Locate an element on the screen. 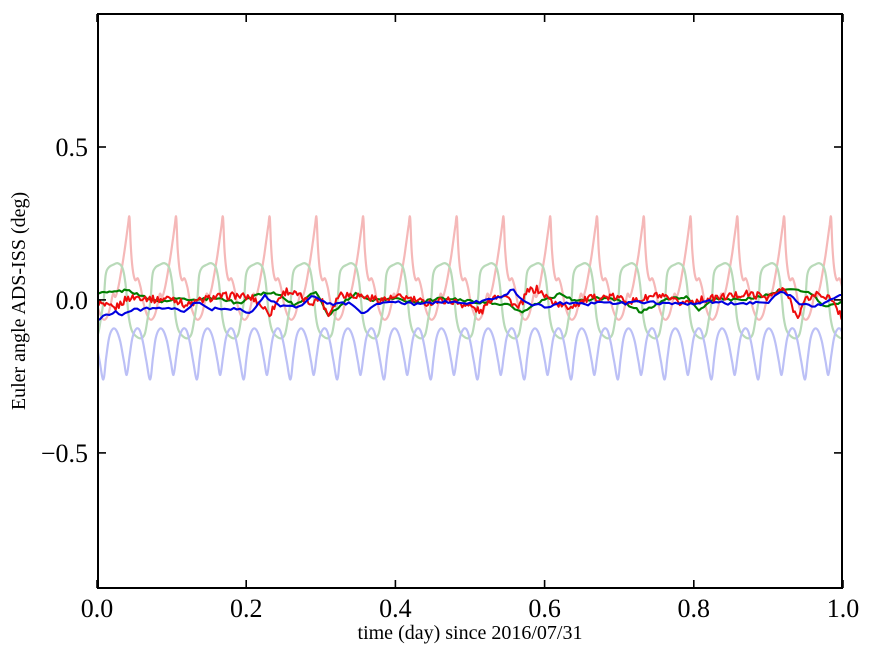 This screenshot has height=662, width=875. series-filtered-1-red-line is located at coordinates (470, 302).